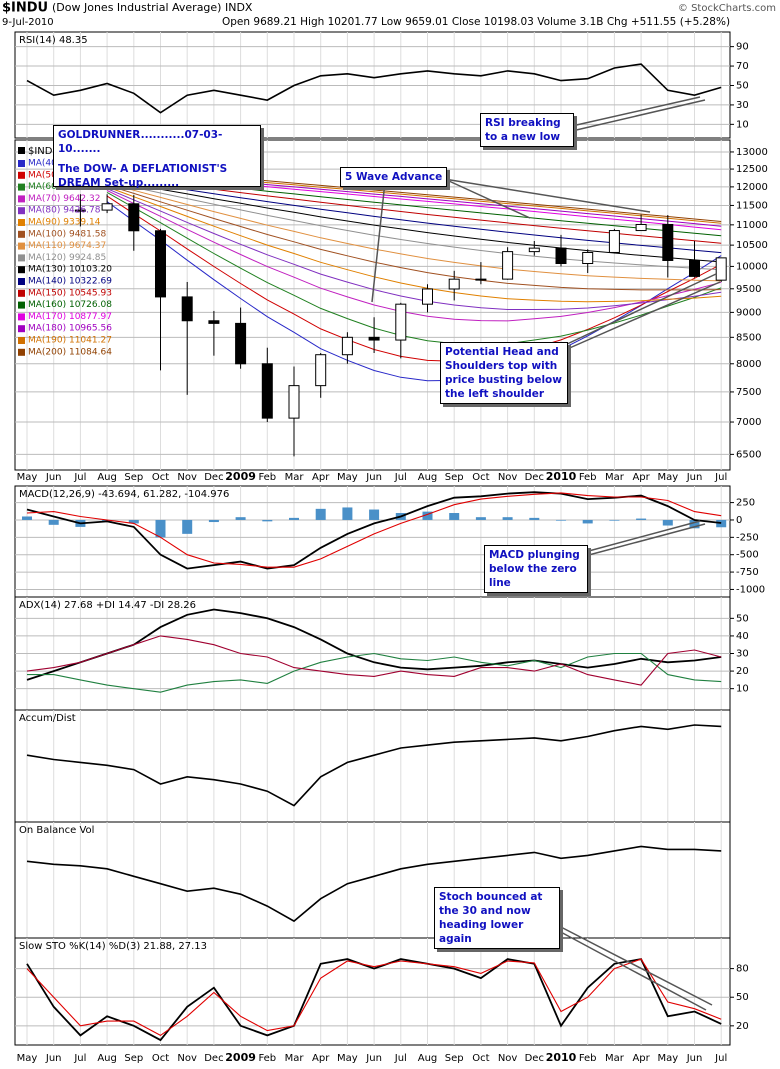 The width and height of the screenshot is (780, 1069). I want to click on y-tick-label: -500, so click(747, 555).